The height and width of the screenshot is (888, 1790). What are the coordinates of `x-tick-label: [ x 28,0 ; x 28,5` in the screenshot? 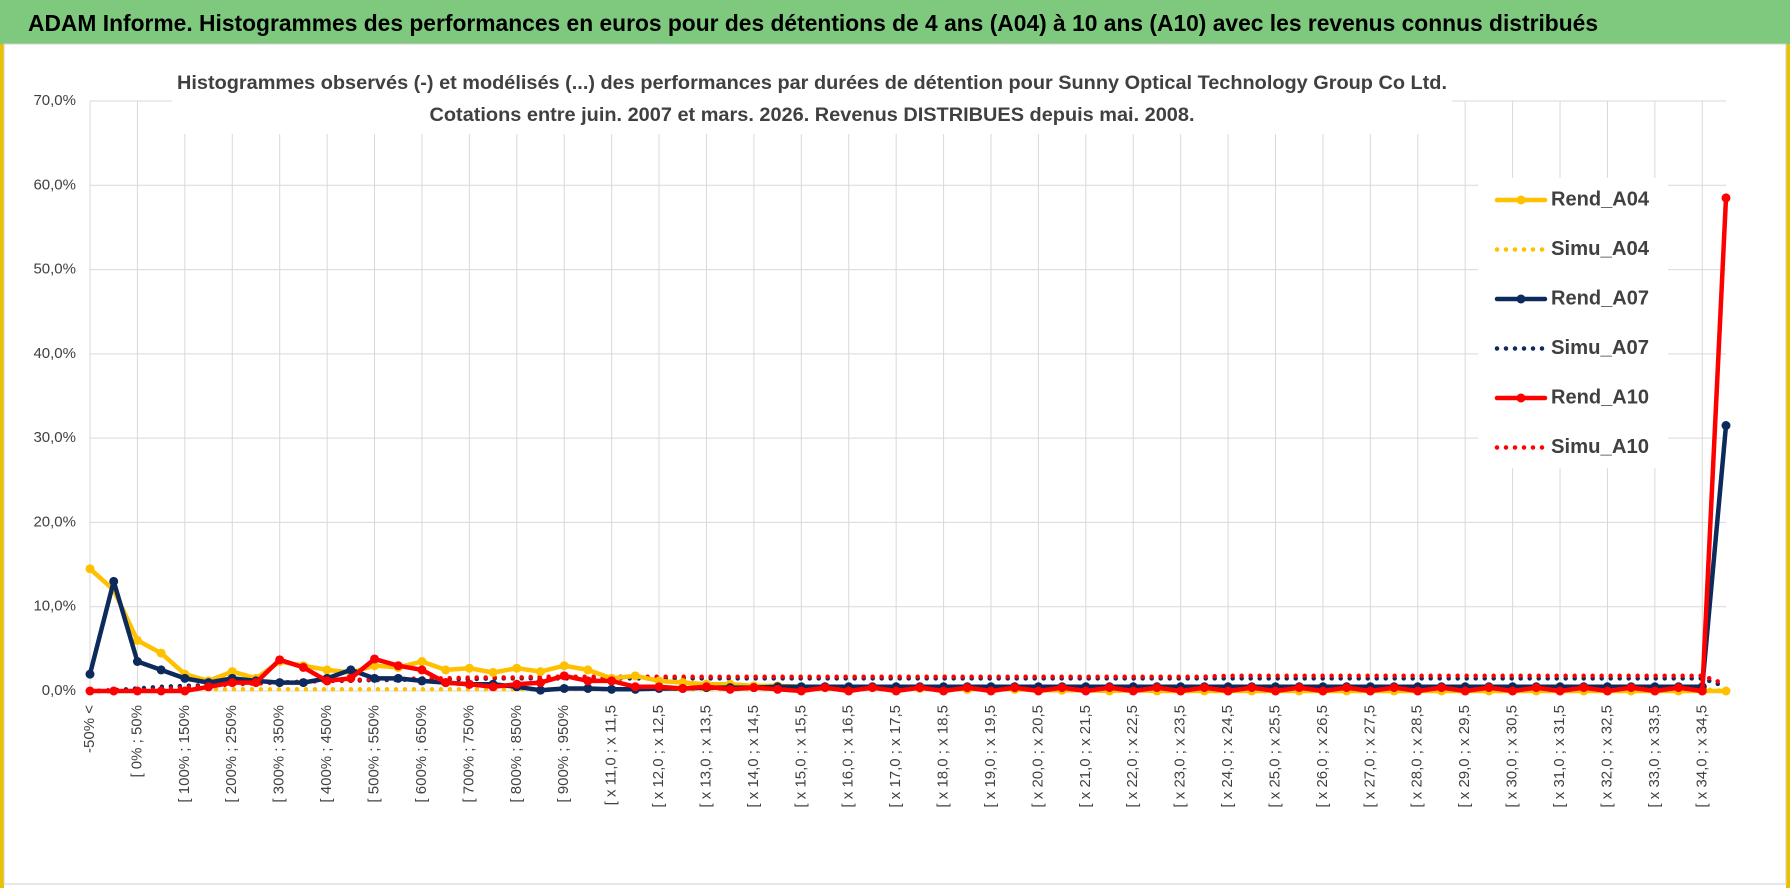 It's located at (1417, 756).